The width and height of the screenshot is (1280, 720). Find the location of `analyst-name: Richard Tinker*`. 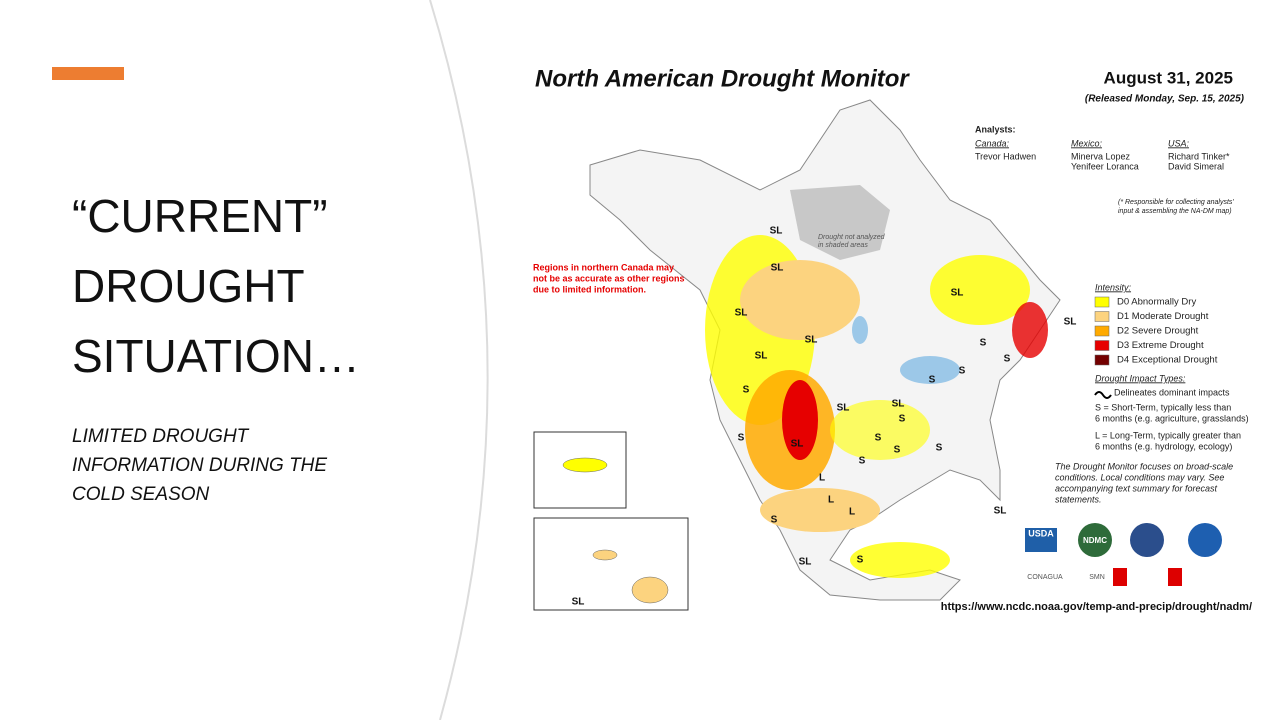

analyst-name: Richard Tinker* is located at coordinates (1199, 156).